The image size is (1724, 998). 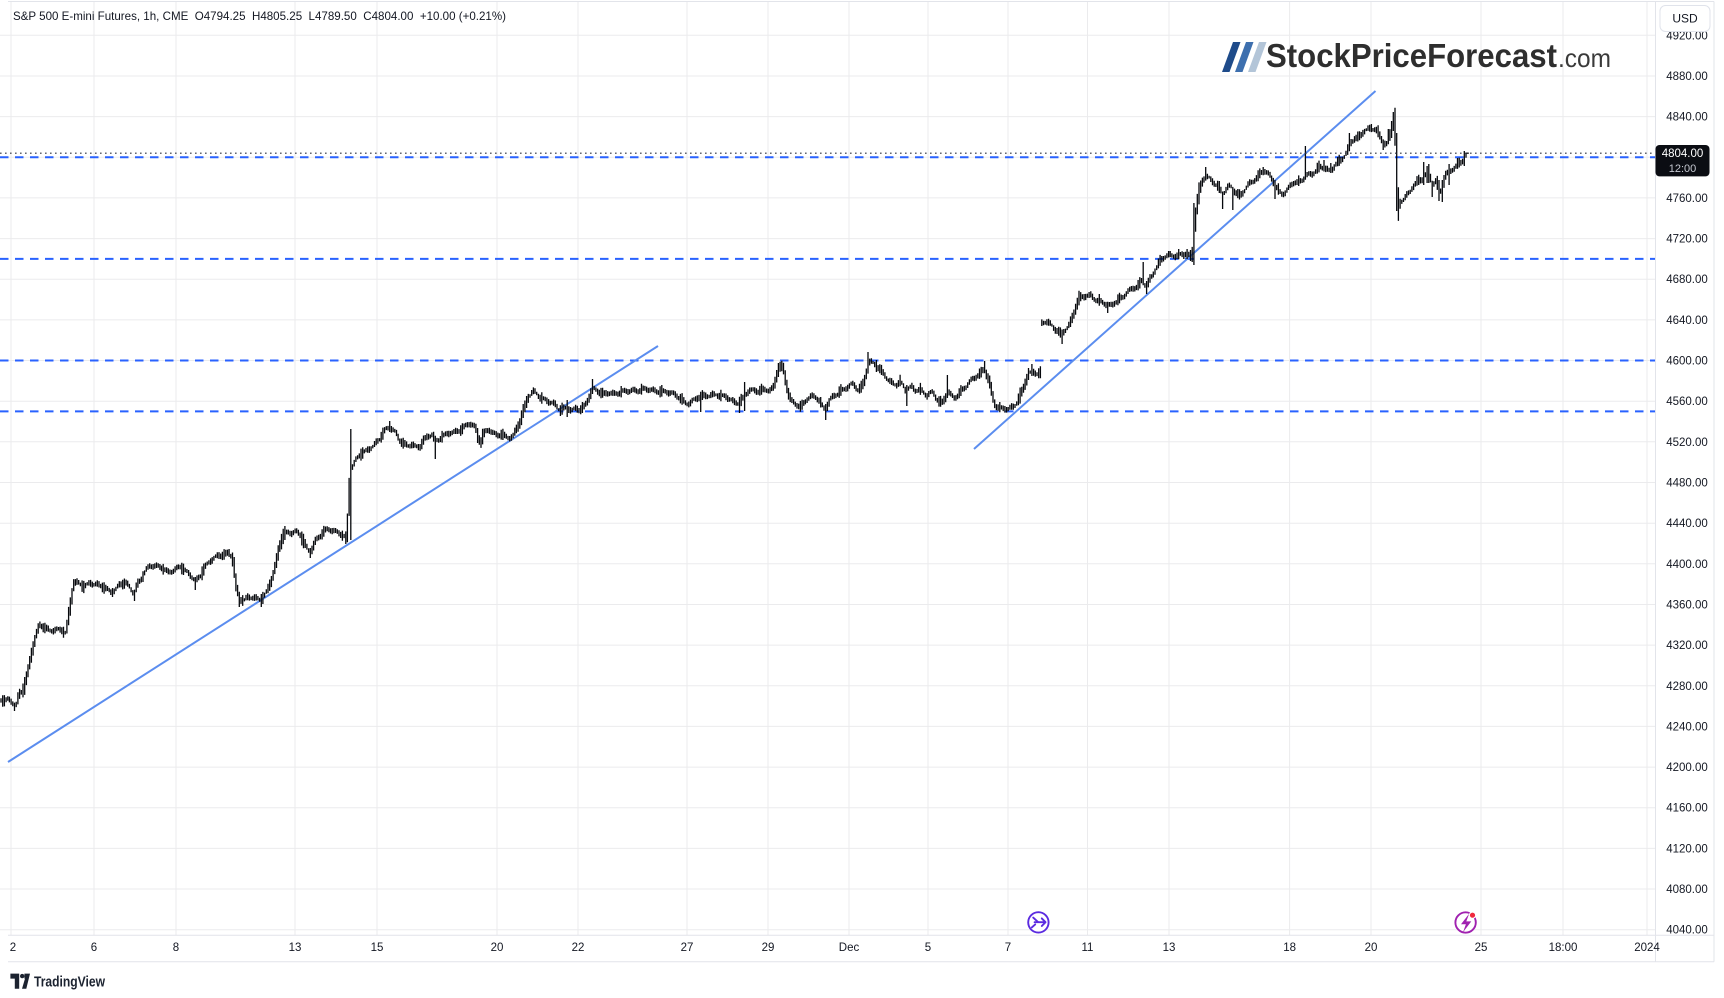 What do you see at coordinates (1647, 948) in the screenshot?
I see `svg-text: 2024` at bounding box center [1647, 948].